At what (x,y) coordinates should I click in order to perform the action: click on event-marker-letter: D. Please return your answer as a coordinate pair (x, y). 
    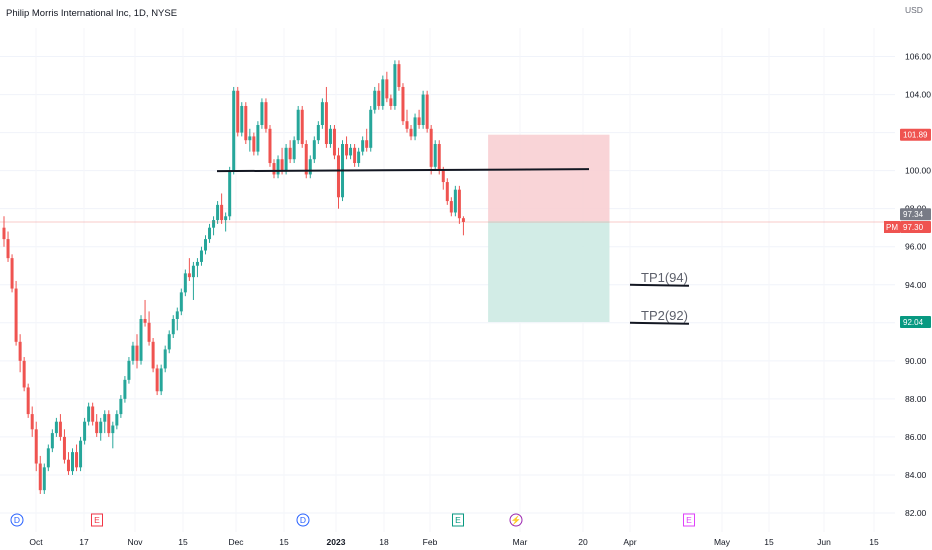
    Looking at the image, I should click on (17, 520).